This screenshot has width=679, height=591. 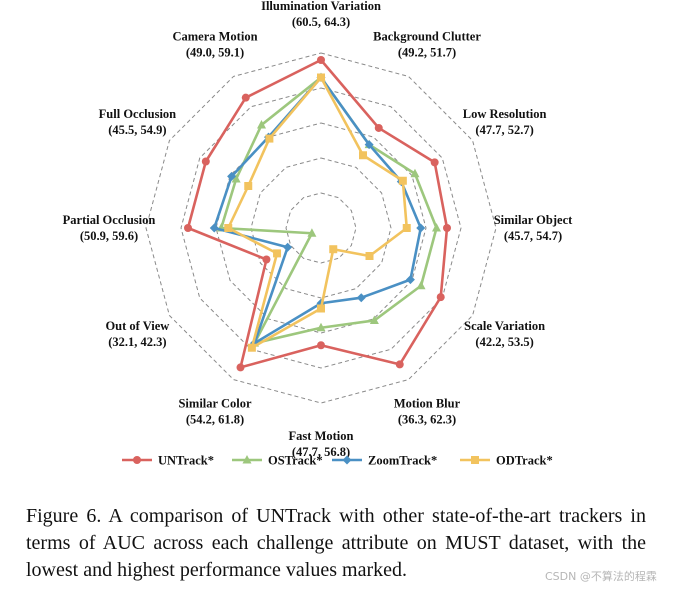 What do you see at coordinates (505, 114) in the screenshot?
I see `axis-label-name: Low Resolution` at bounding box center [505, 114].